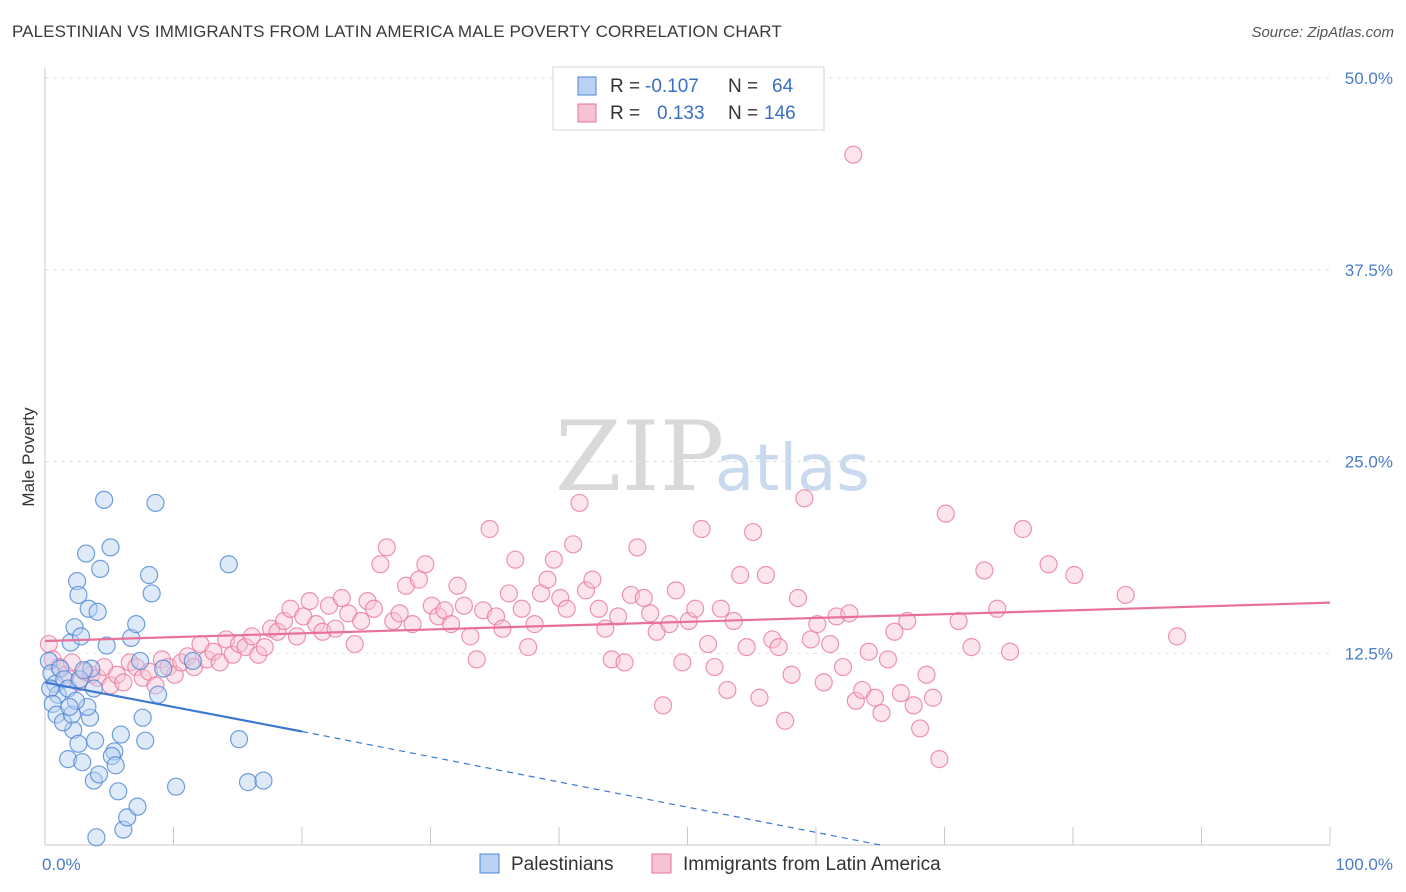 The height and width of the screenshot is (892, 1406). Describe the element at coordinates (743, 86) in the screenshot. I see `legend-n-label-1: N =` at that location.